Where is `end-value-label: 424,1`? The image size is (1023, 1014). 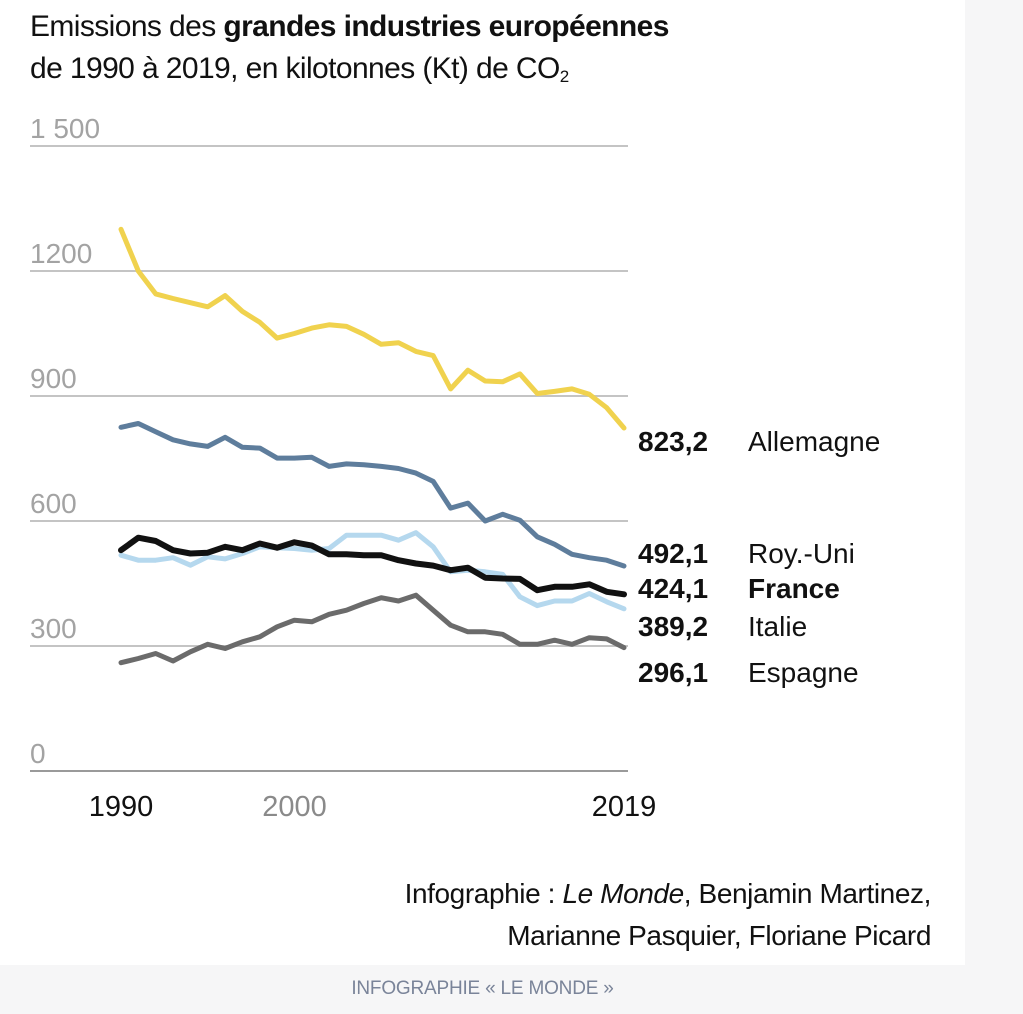 end-value-label: 424,1 is located at coordinates (673, 588).